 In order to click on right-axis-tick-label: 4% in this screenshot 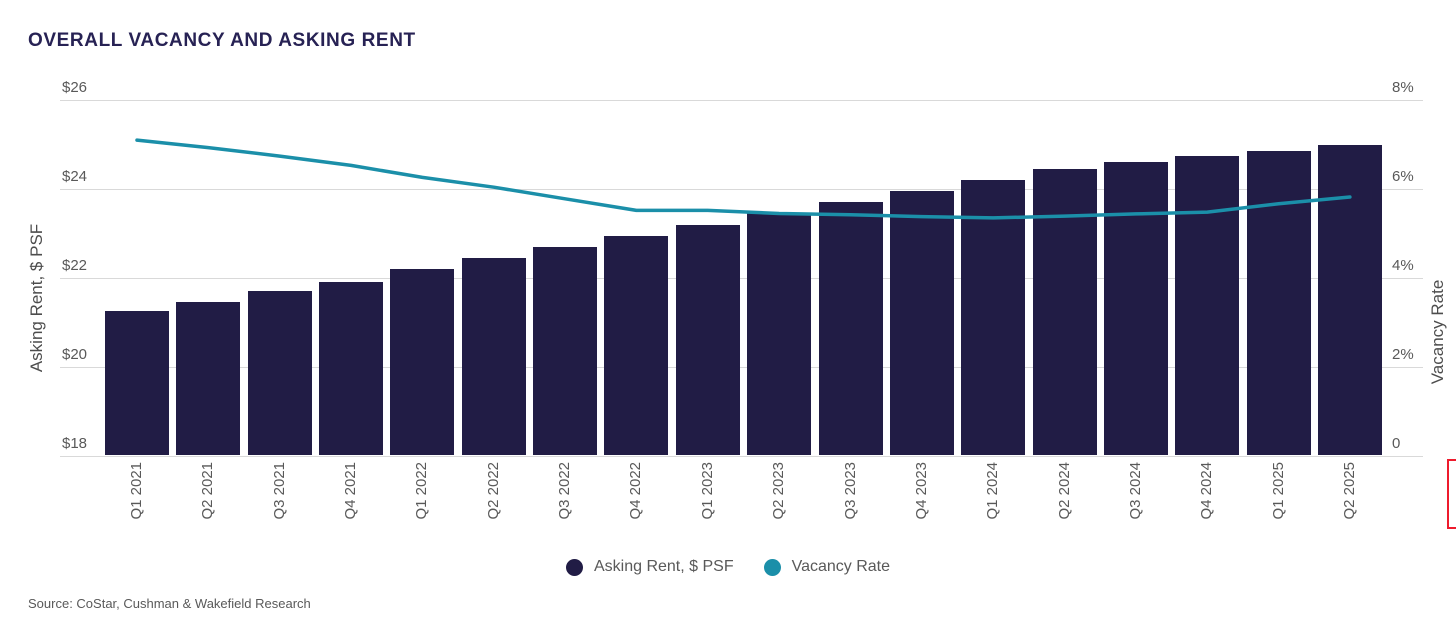, I will do `click(1403, 265)`.